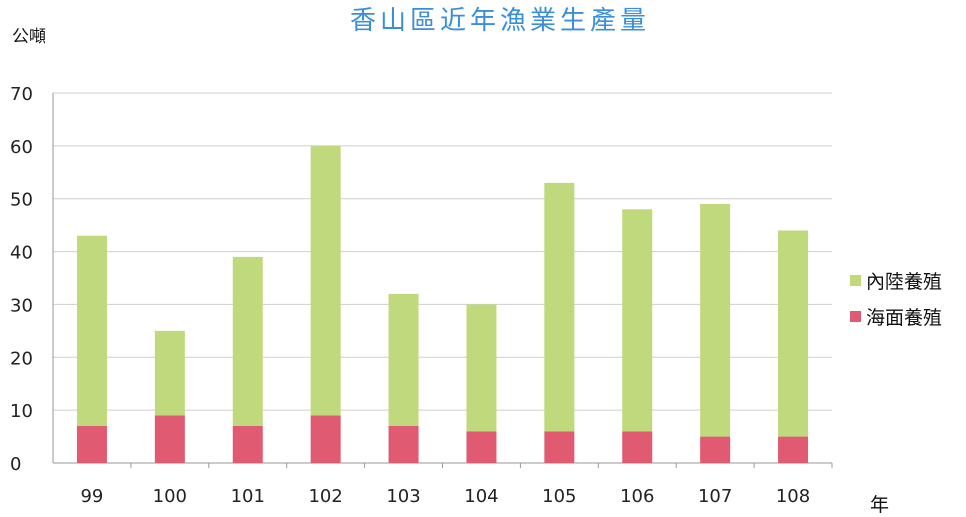  I want to click on x-tick-label: 103, so click(403, 496).